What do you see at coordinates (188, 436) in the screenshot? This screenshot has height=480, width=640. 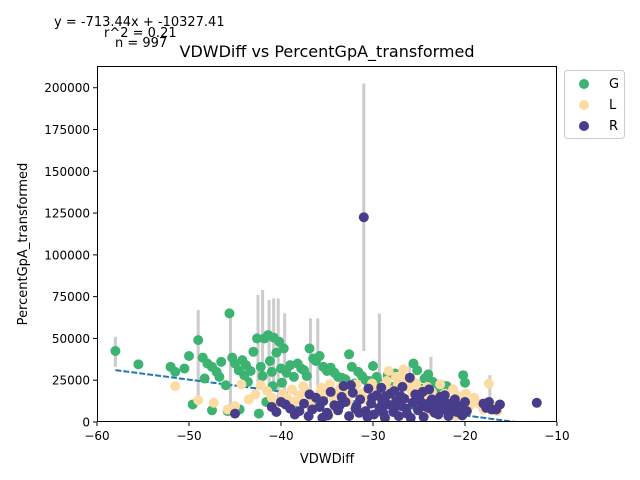 I see `x-tick-label: −50` at bounding box center [188, 436].